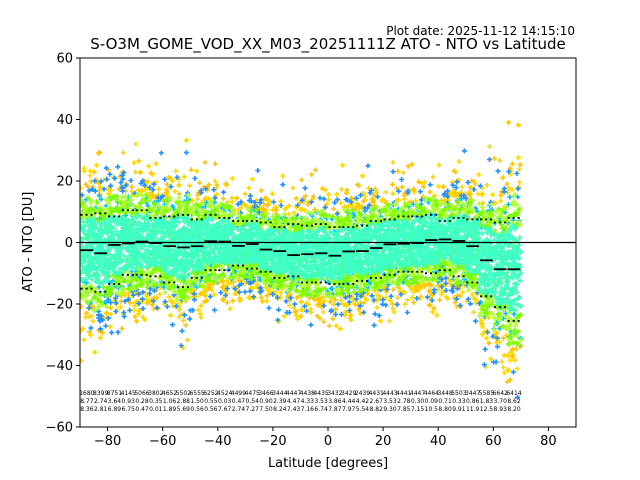 The width and height of the screenshot is (640, 480). Describe the element at coordinates (64, 182) in the screenshot. I see `y-tick-label: 20` at that location.